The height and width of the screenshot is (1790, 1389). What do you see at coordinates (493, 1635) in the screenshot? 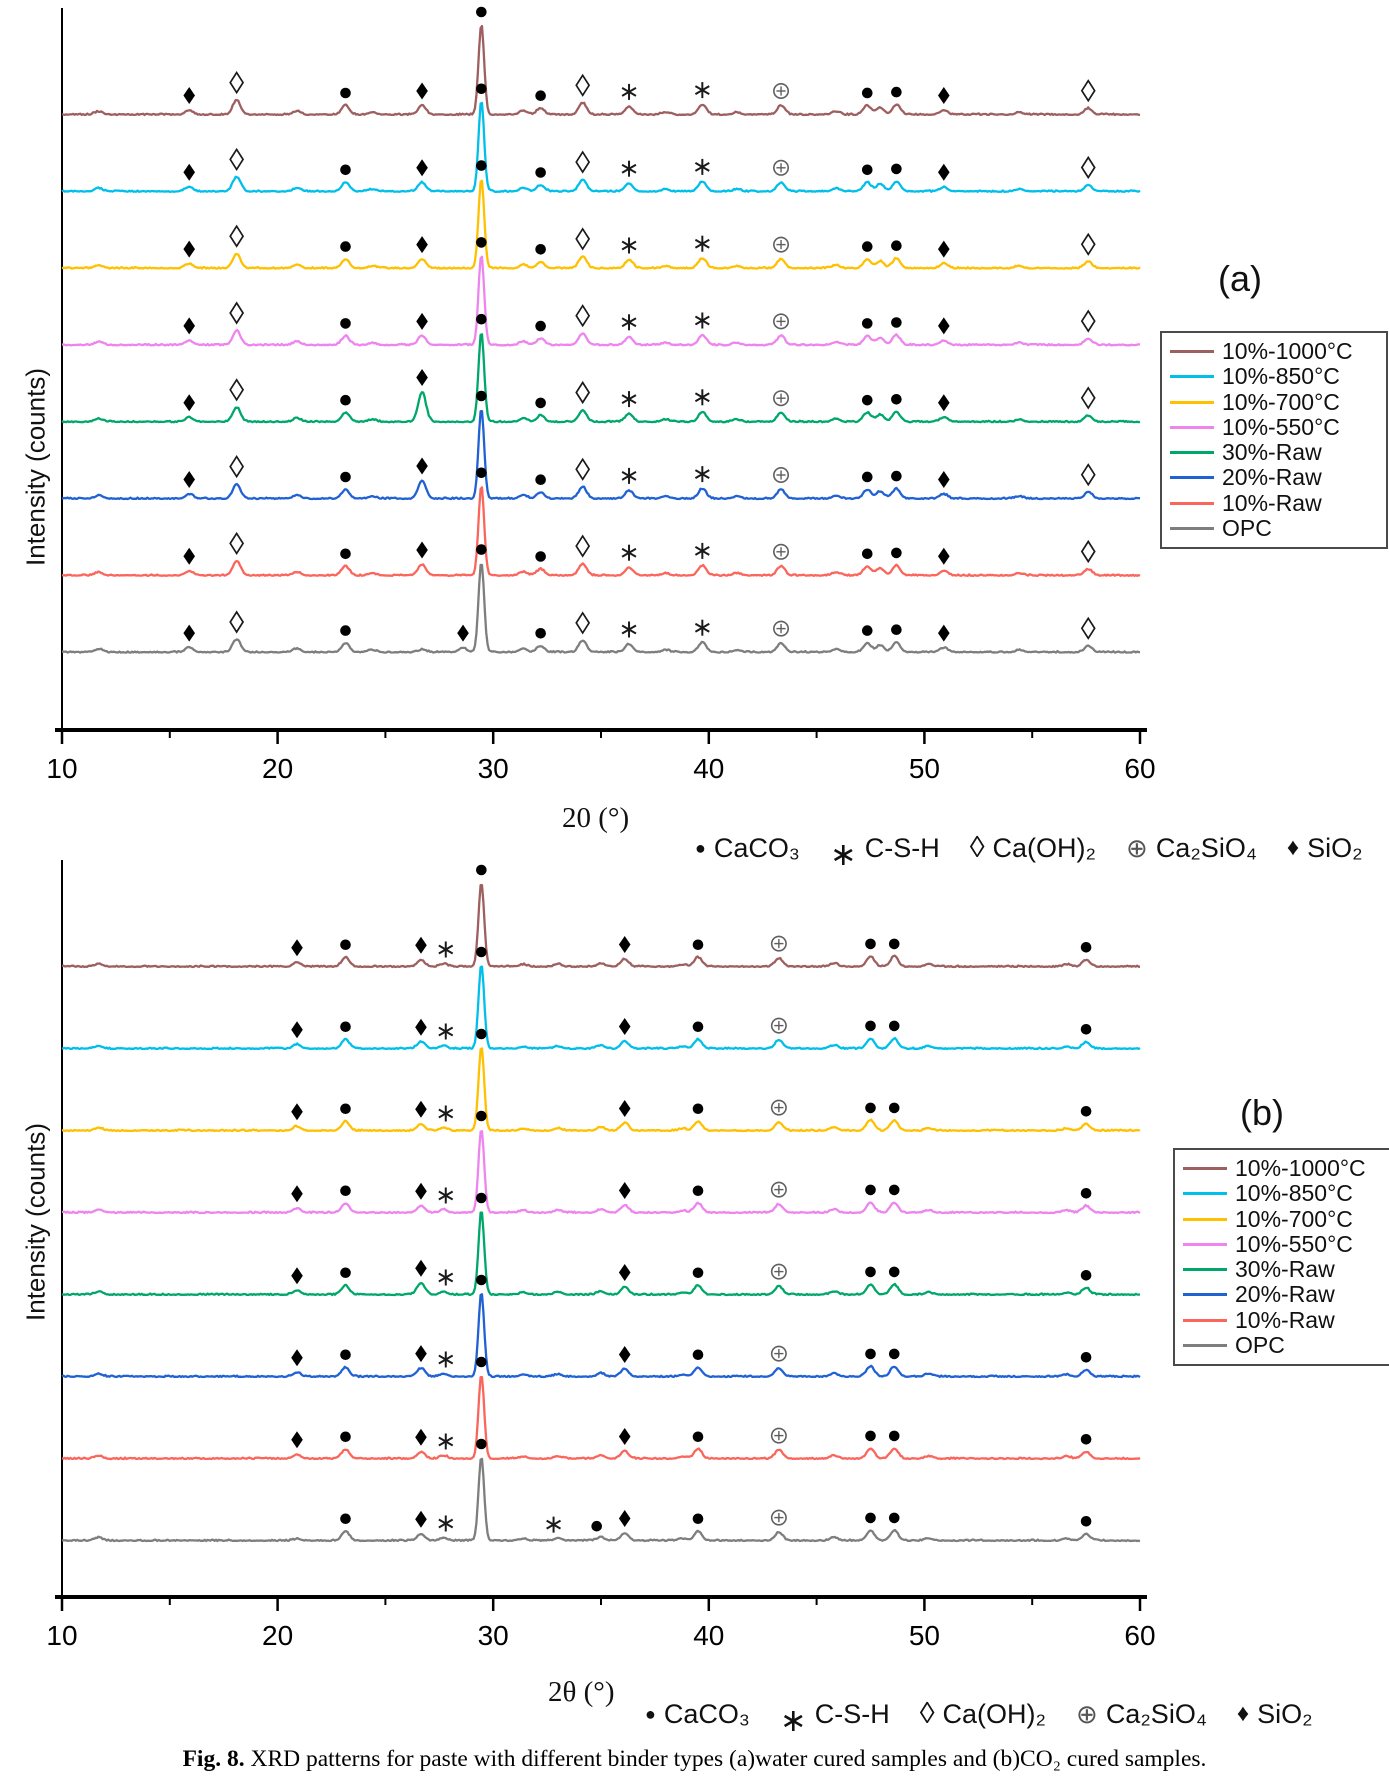
I see `x-tick-label: 30` at bounding box center [493, 1635].